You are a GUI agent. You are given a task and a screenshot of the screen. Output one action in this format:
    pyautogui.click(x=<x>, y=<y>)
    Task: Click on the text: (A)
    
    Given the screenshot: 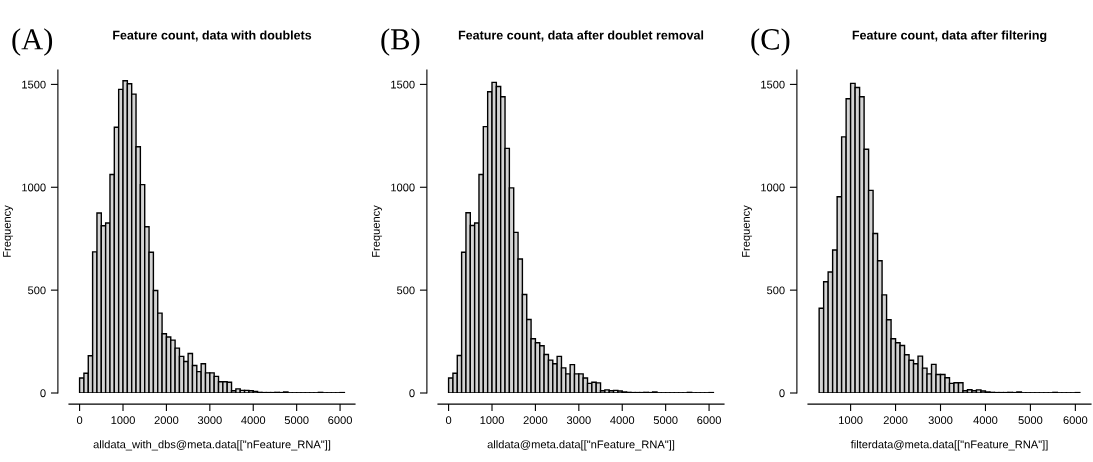 What is the action you would take?
    pyautogui.click(x=32, y=42)
    